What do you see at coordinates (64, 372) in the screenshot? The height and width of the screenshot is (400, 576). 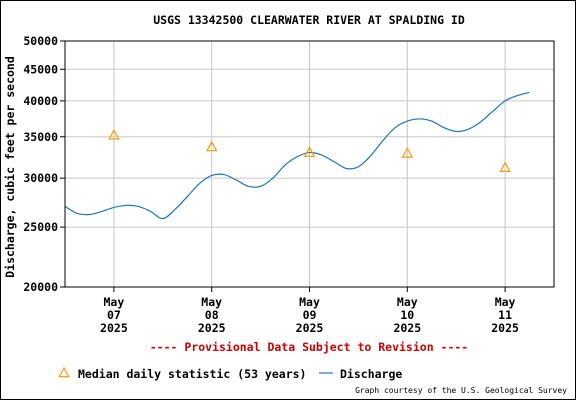 I see `legend-swatch-median` at bounding box center [64, 372].